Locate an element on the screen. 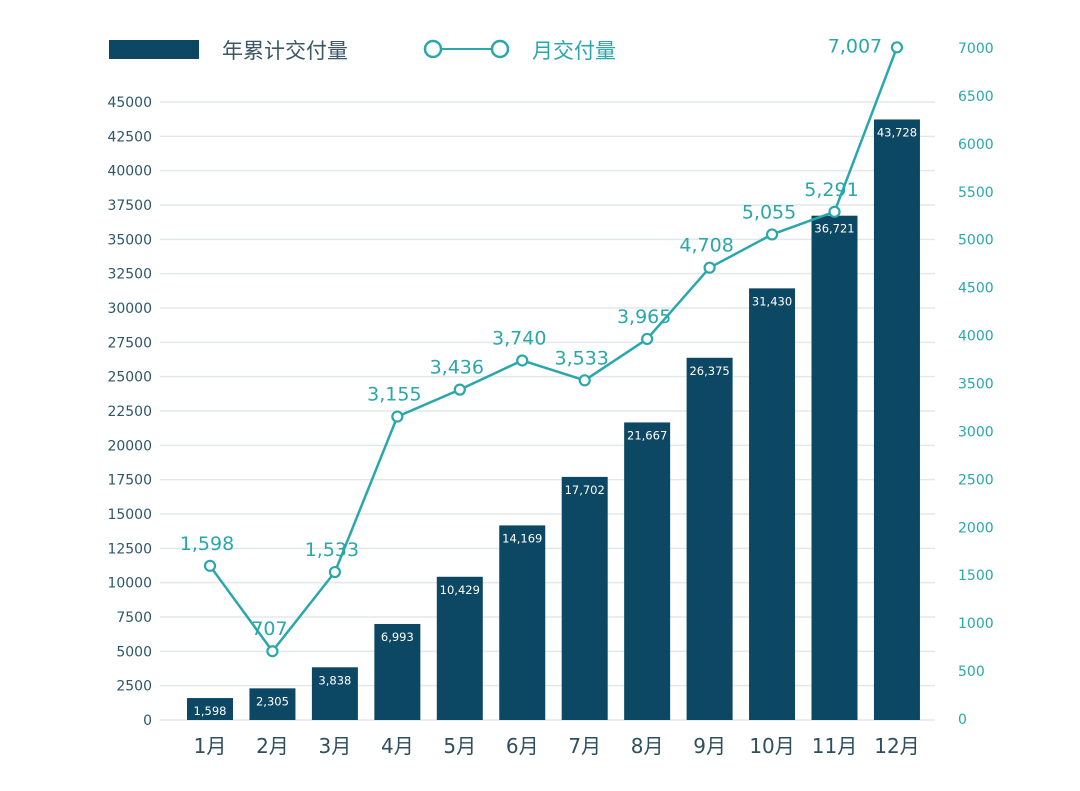  x-axis-tick: 2月 is located at coordinates (272, 746).